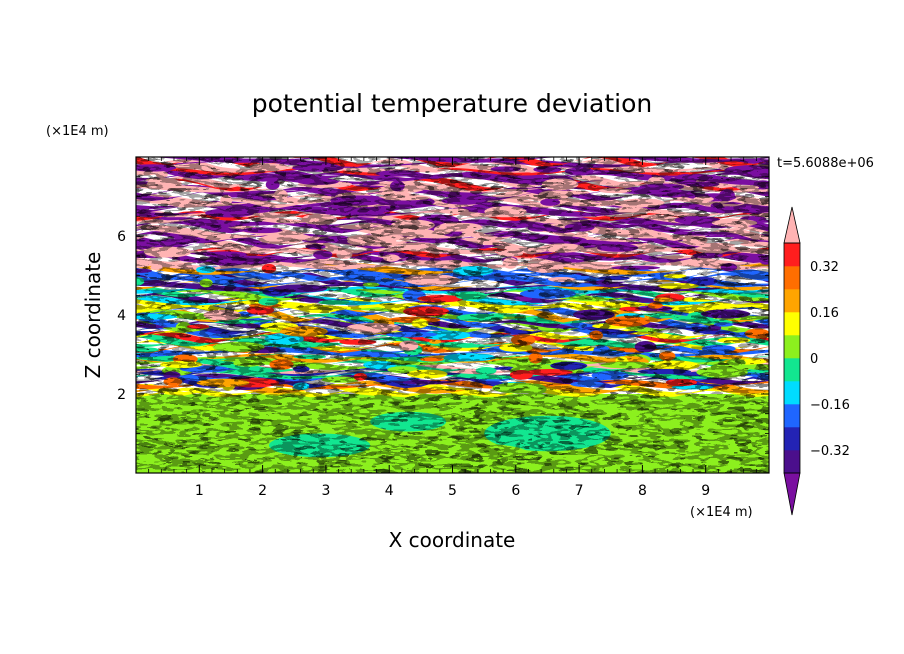 This screenshot has height=654, width=904. Describe the element at coordinates (121, 395) in the screenshot. I see `y-tick-label: 2` at that location.